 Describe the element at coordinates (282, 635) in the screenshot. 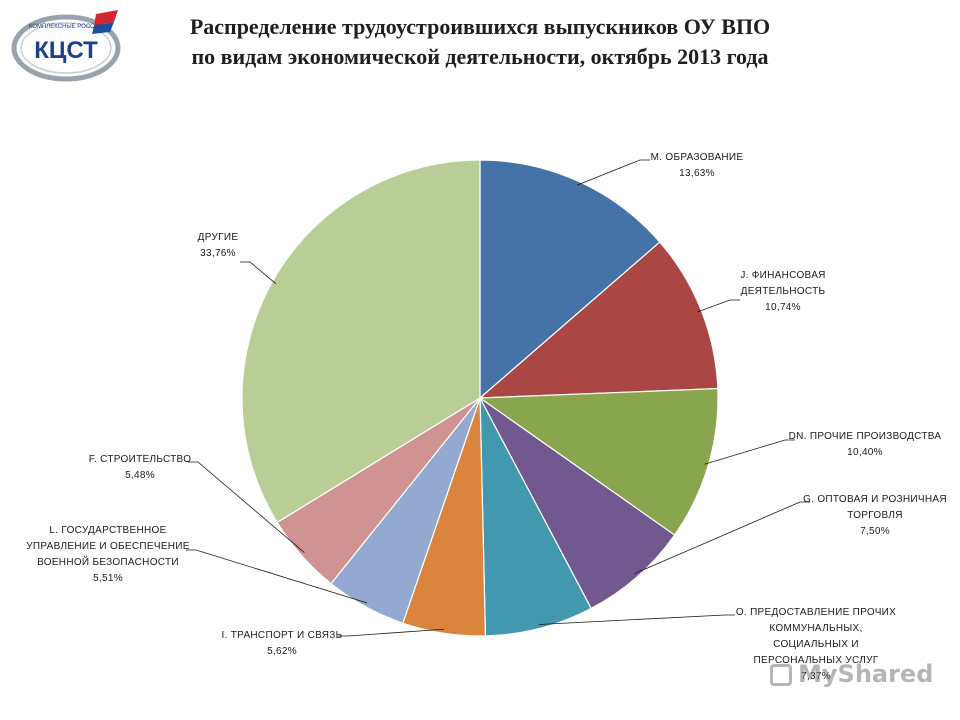

I see `slice-category-label: I. ТРАНСПОРТ И СВЯЗЬ` at that location.